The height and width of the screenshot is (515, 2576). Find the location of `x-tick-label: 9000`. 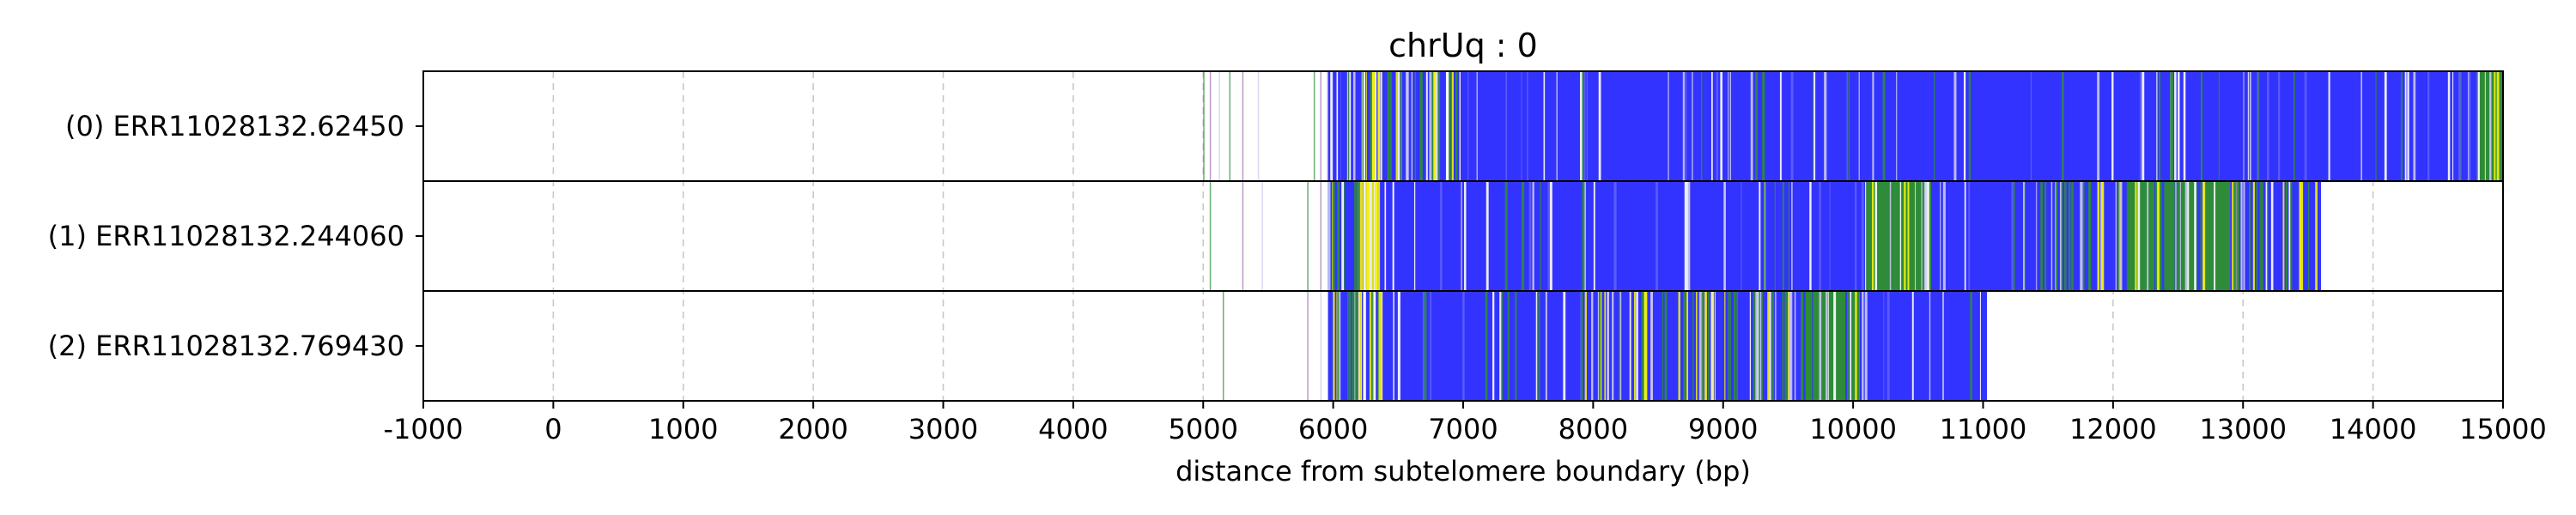

x-tick-label: 9000 is located at coordinates (1723, 429).